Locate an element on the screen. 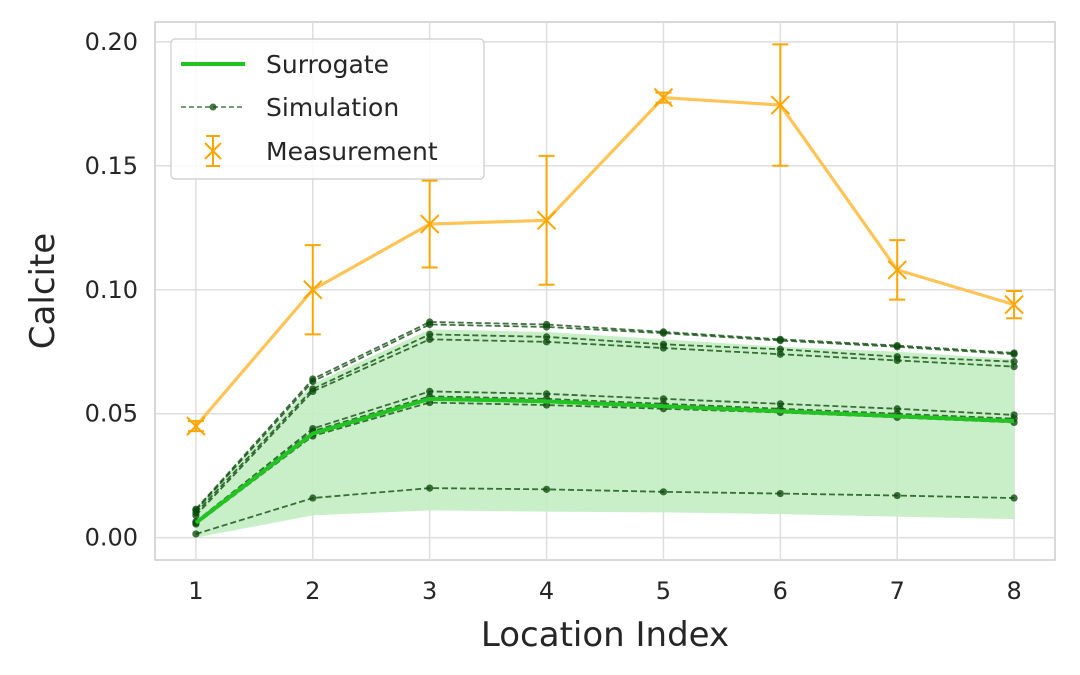  y-tick-label: 0.20 is located at coordinates (111, 42).